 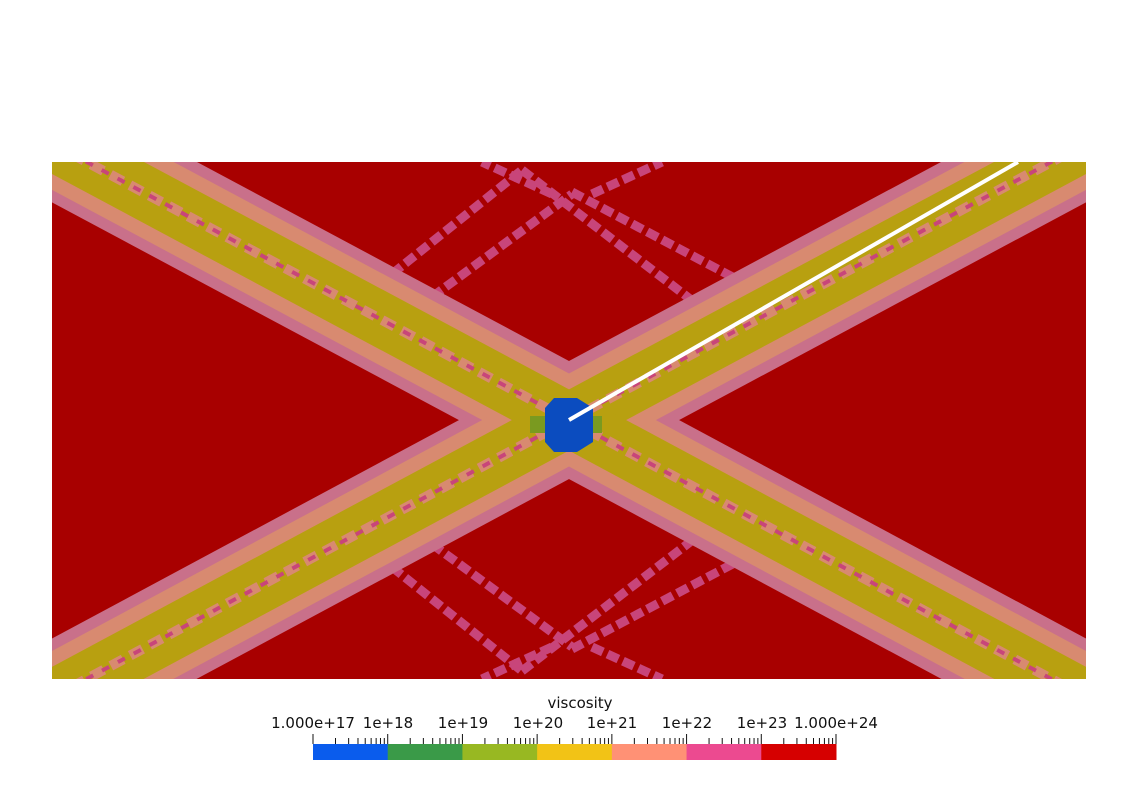 I want to click on colorbar-tick-label-6: 1e+23, so click(x=762, y=723).